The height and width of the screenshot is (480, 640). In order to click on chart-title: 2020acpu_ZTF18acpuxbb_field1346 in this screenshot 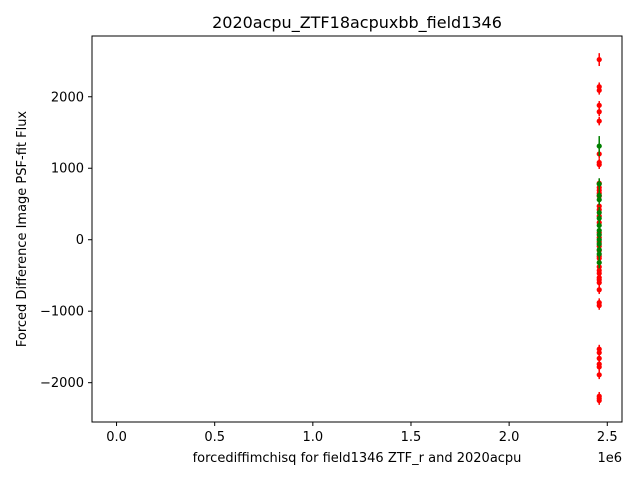, I will do `click(357, 23)`.